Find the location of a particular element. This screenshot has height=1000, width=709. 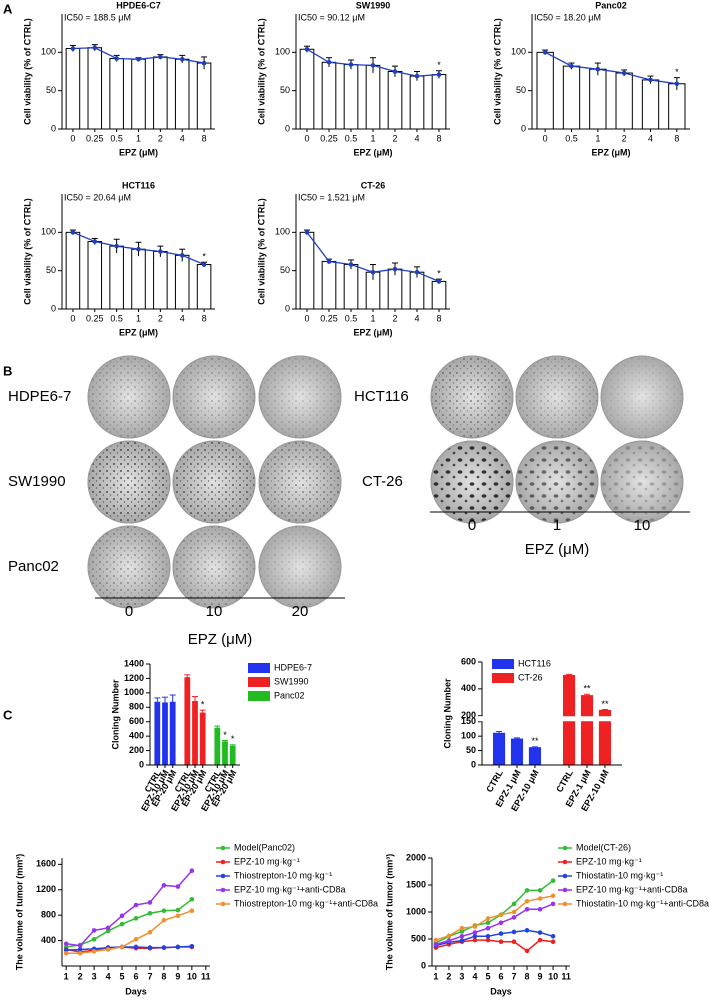

annotation: IC50 = 18.20 μM is located at coordinates (567, 17).